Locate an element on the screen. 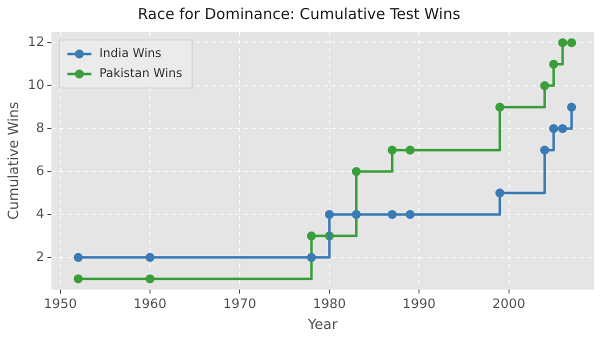 The width and height of the screenshot is (600, 338). y-tick-label: 4 is located at coordinates (40, 214).